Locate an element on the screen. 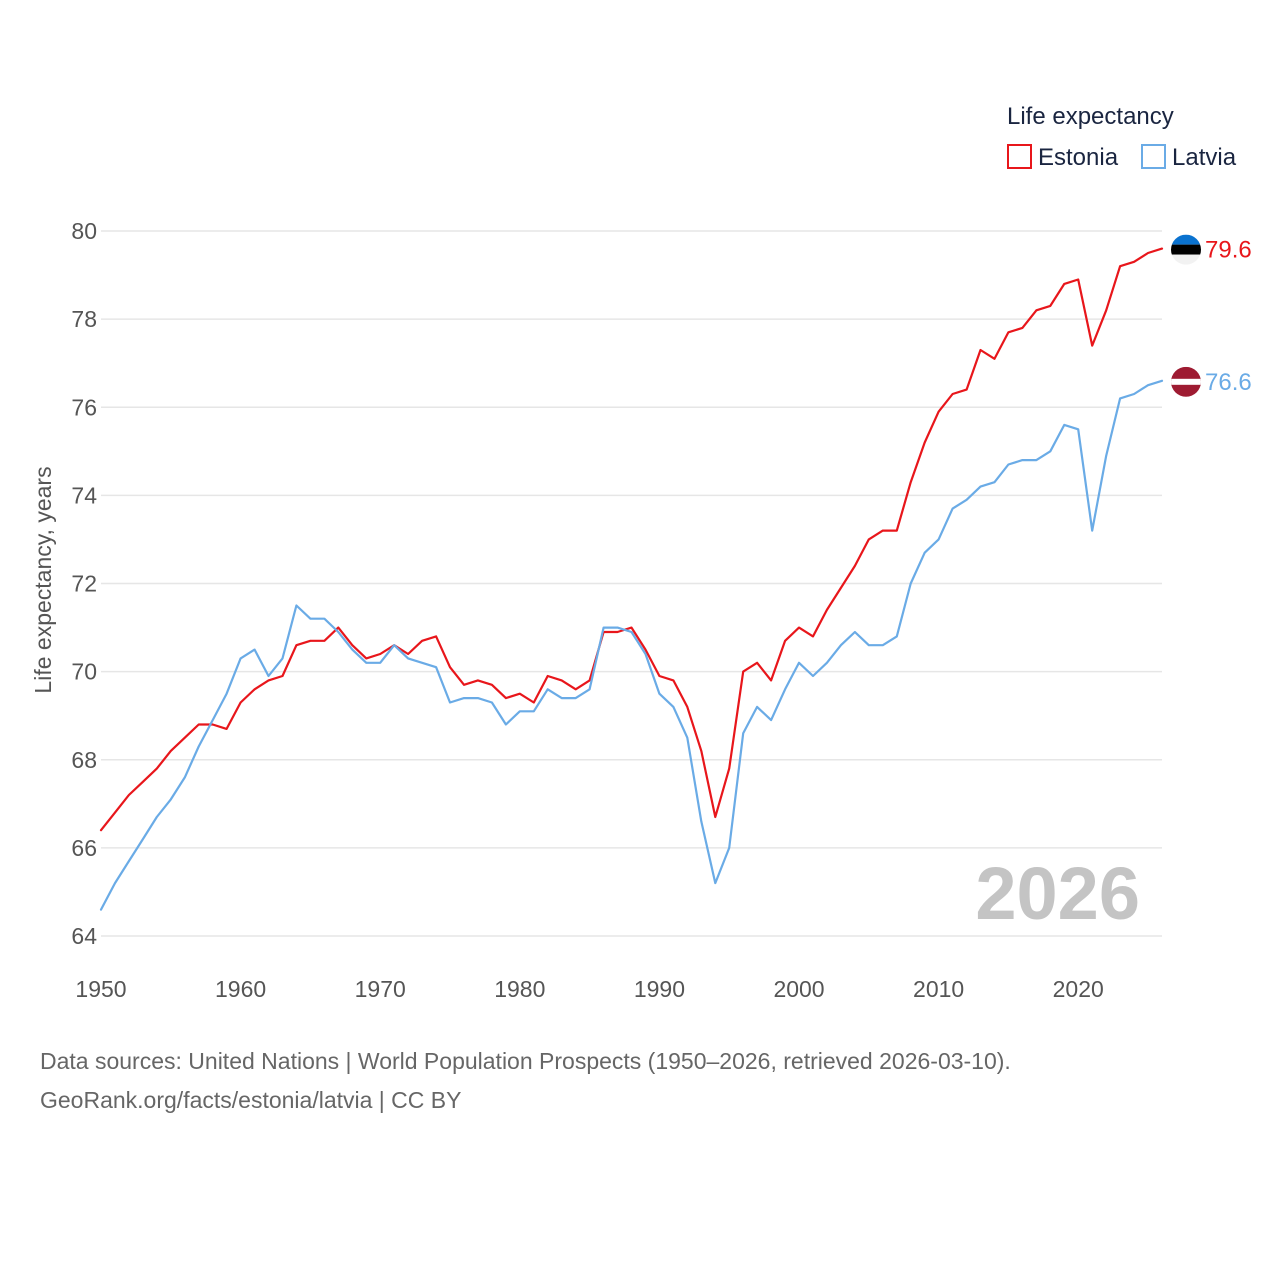 The width and height of the screenshot is (1280, 1280). x-tick-label: 1970 is located at coordinates (380, 989).